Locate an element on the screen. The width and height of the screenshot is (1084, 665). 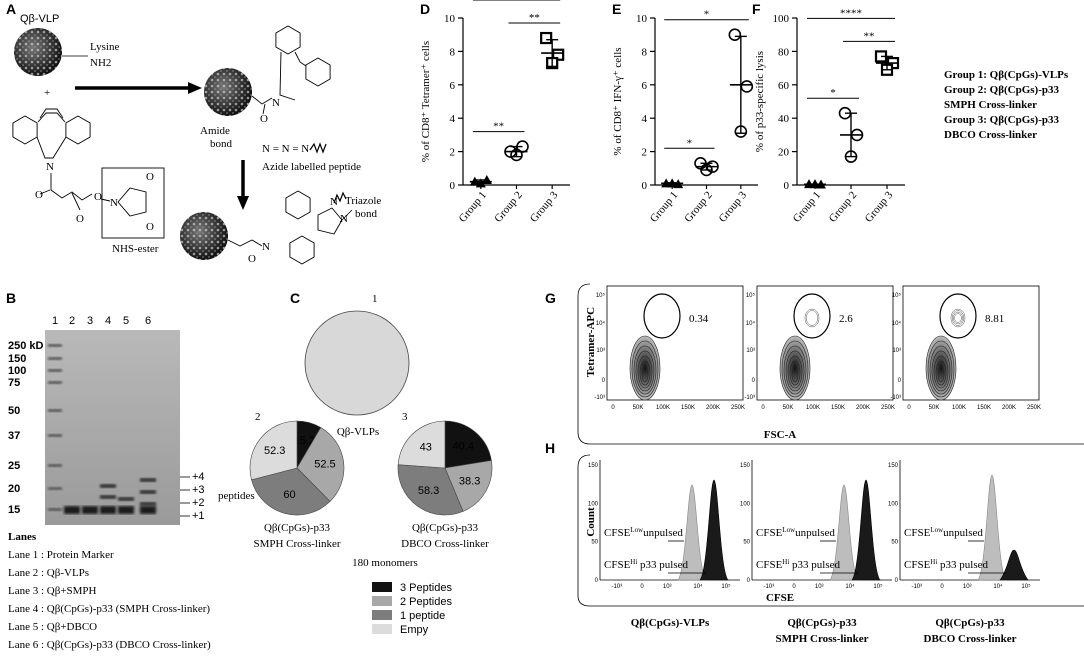
mw-label: 75 is located at coordinates (14, 383).